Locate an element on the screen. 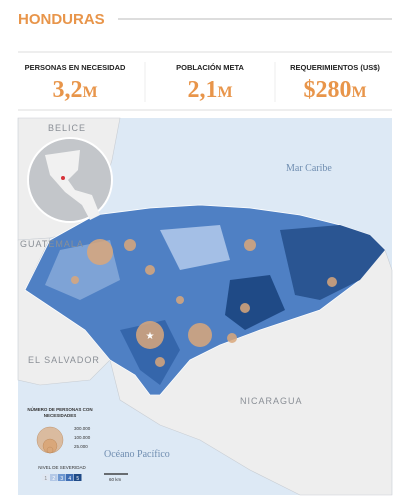 The image size is (400, 500). severity-label: 1 is located at coordinates (45, 479).